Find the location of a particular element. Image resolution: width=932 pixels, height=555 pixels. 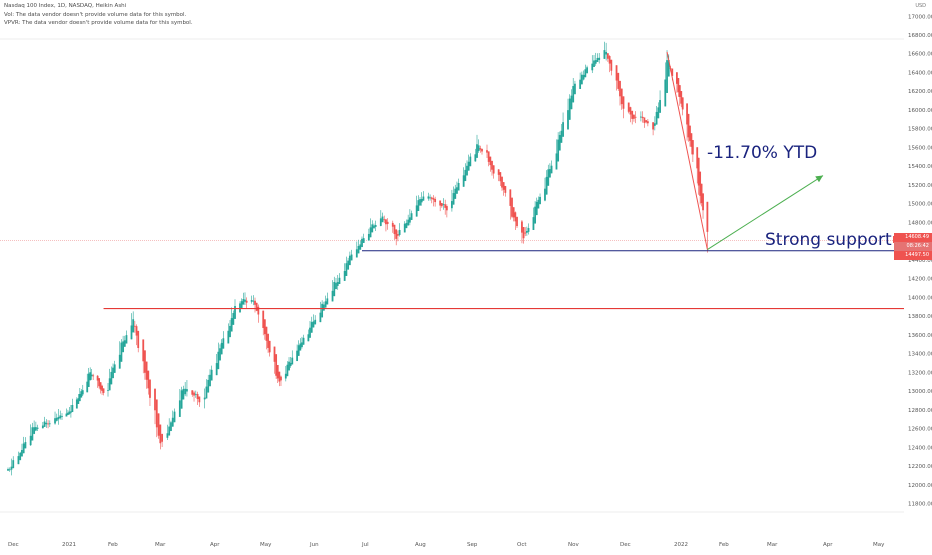

x-tick-label: Dec is located at coordinates (625, 545).